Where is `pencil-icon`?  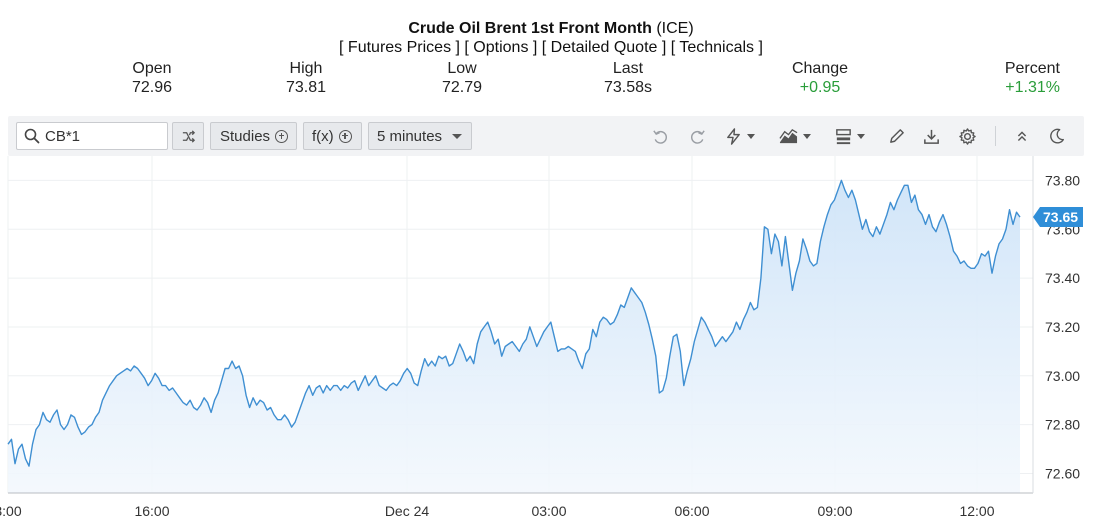 pencil-icon is located at coordinates (897, 135).